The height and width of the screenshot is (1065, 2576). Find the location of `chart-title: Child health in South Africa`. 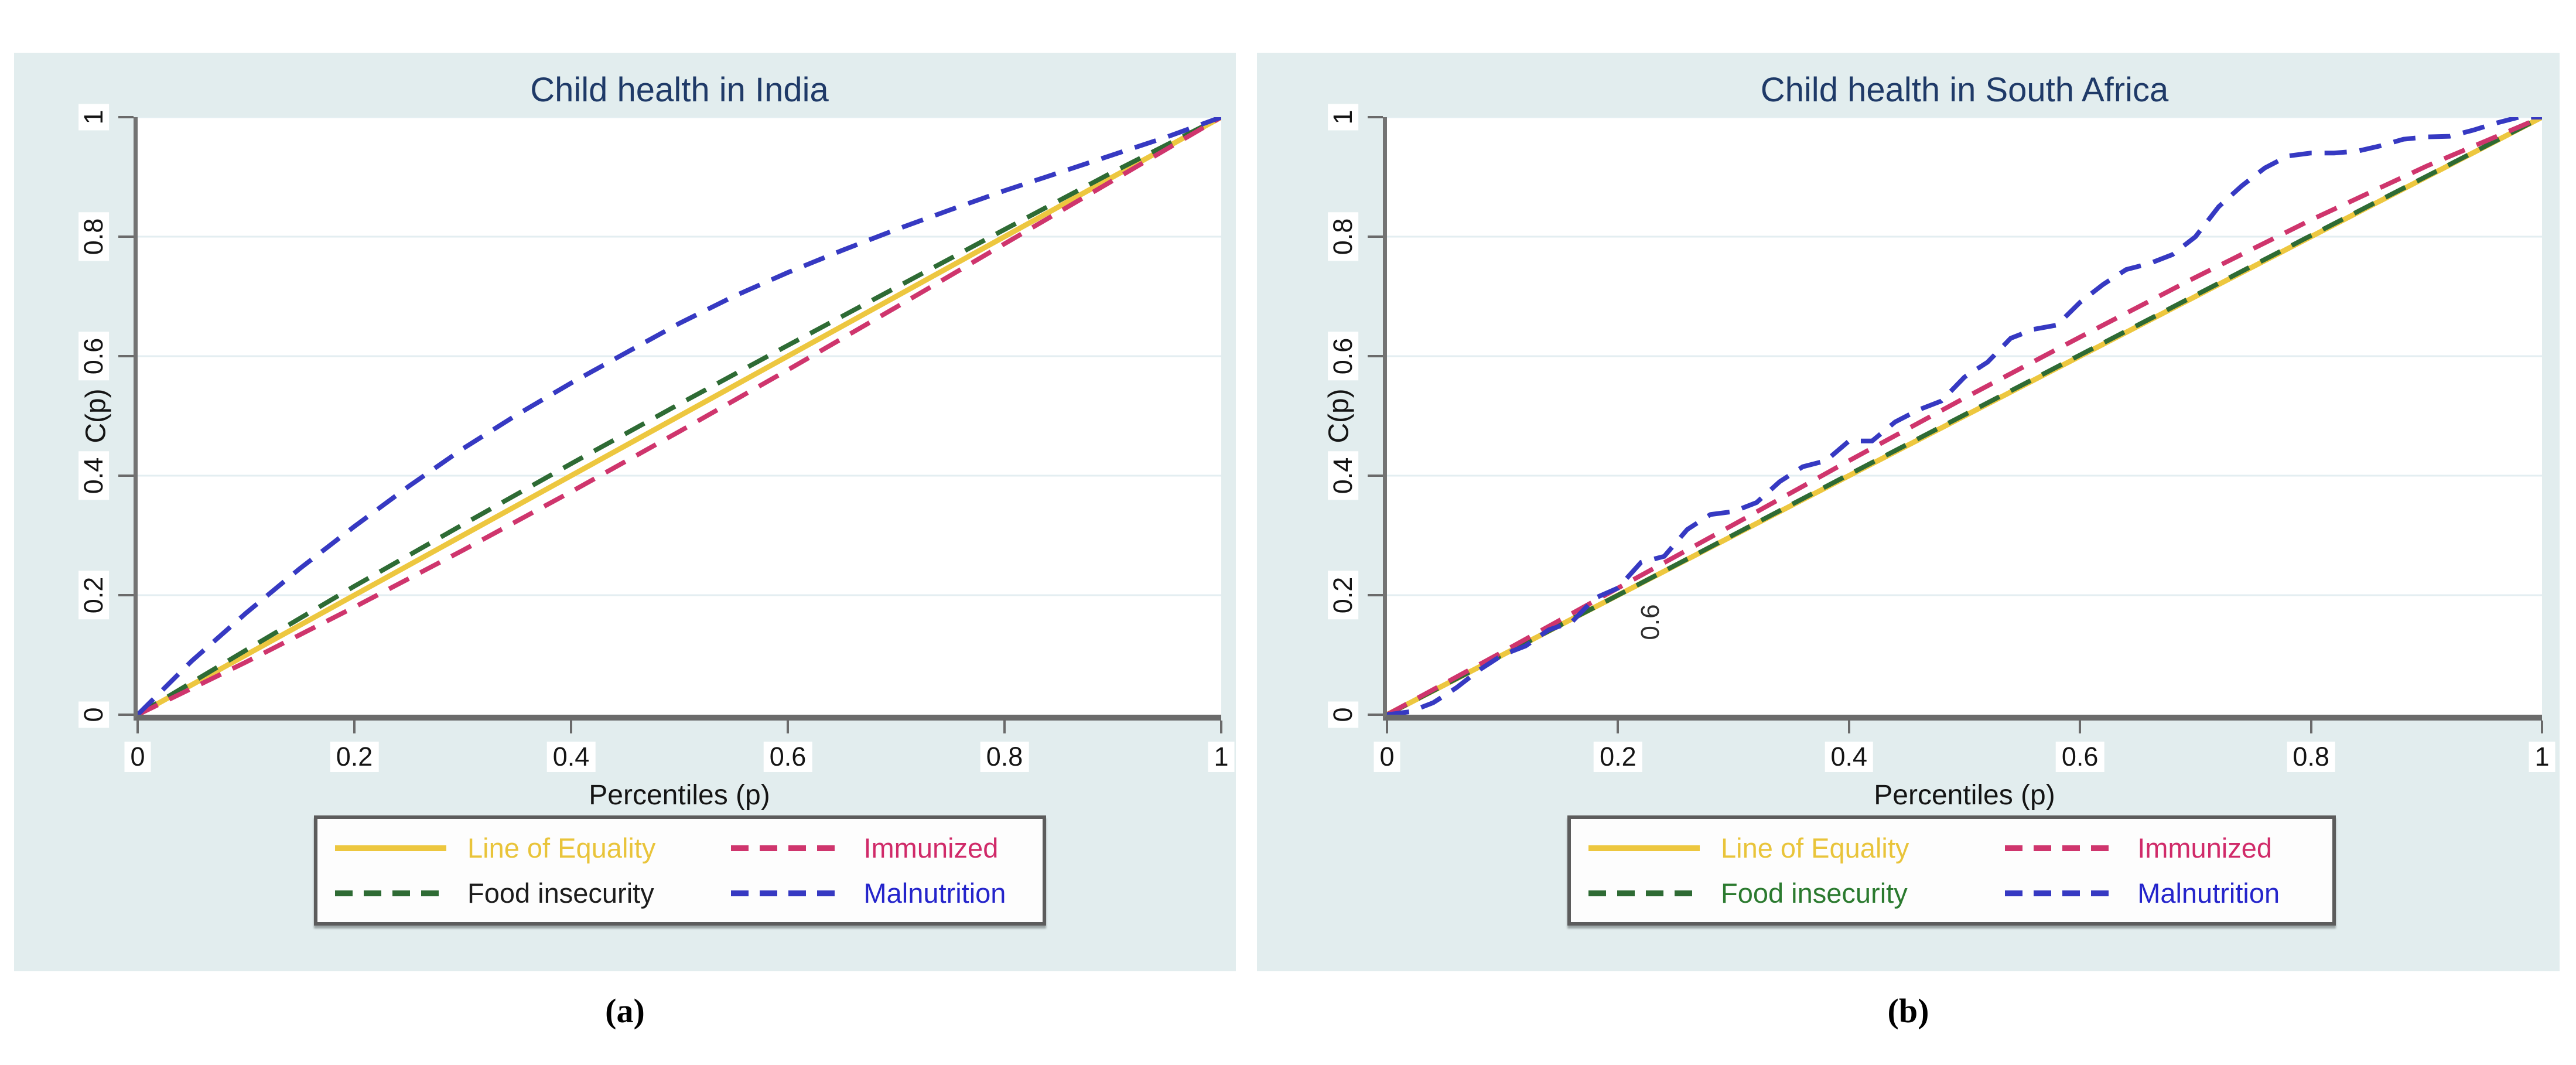

chart-title: Child health in South Africa is located at coordinates (1965, 90).